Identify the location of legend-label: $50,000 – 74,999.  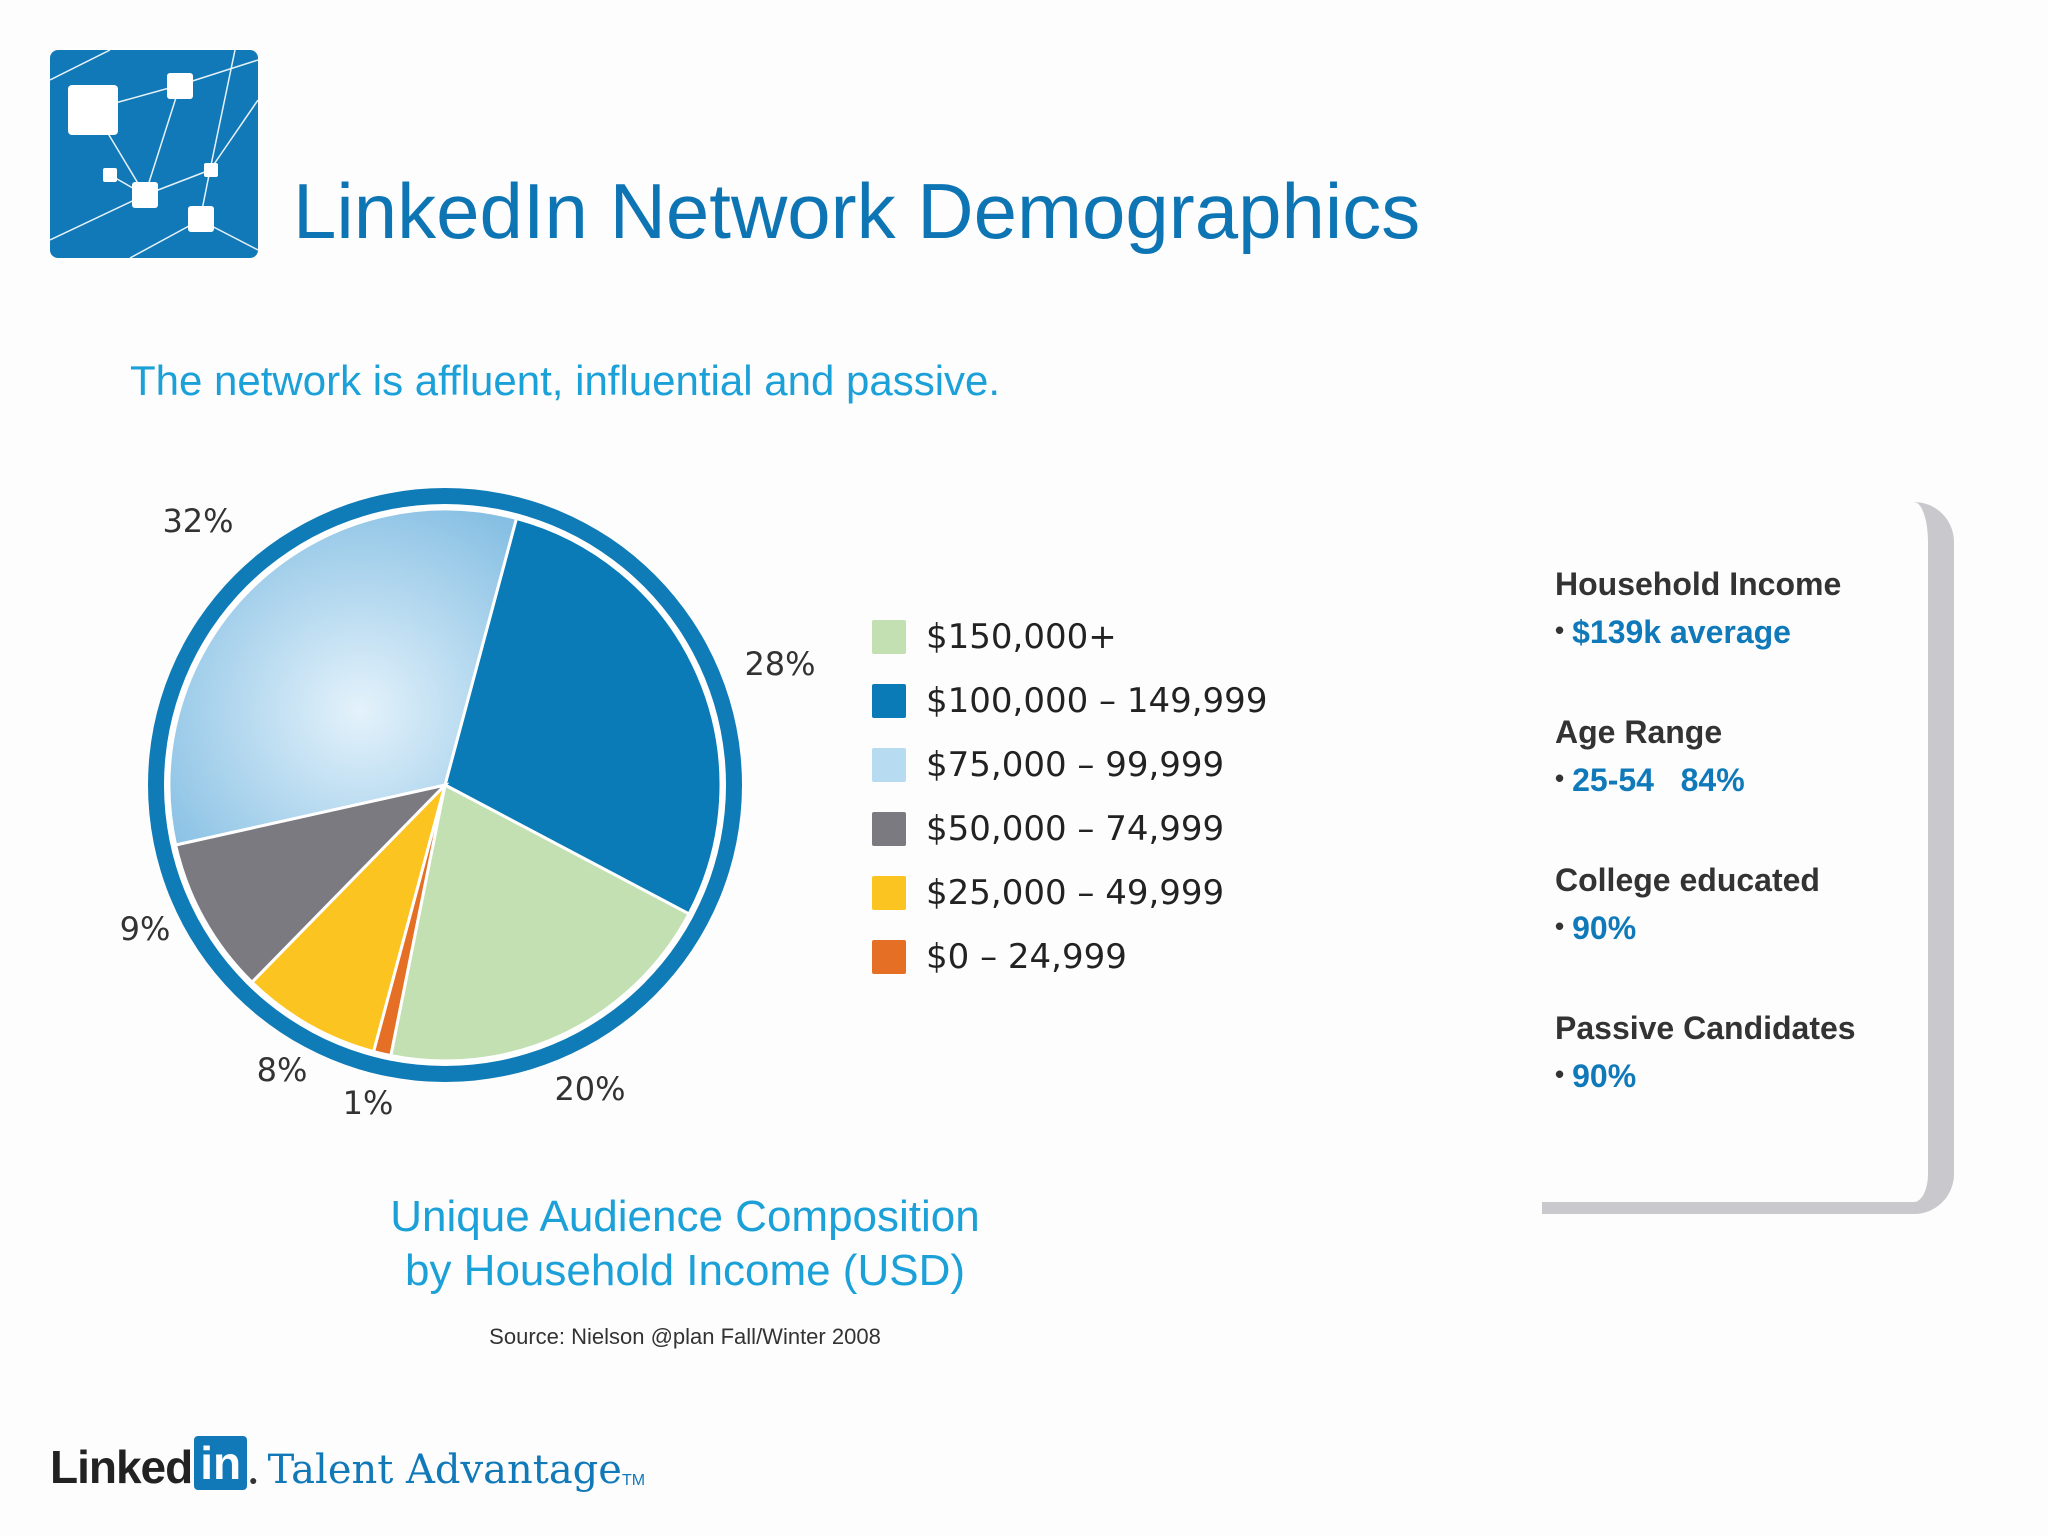
(1075, 829).